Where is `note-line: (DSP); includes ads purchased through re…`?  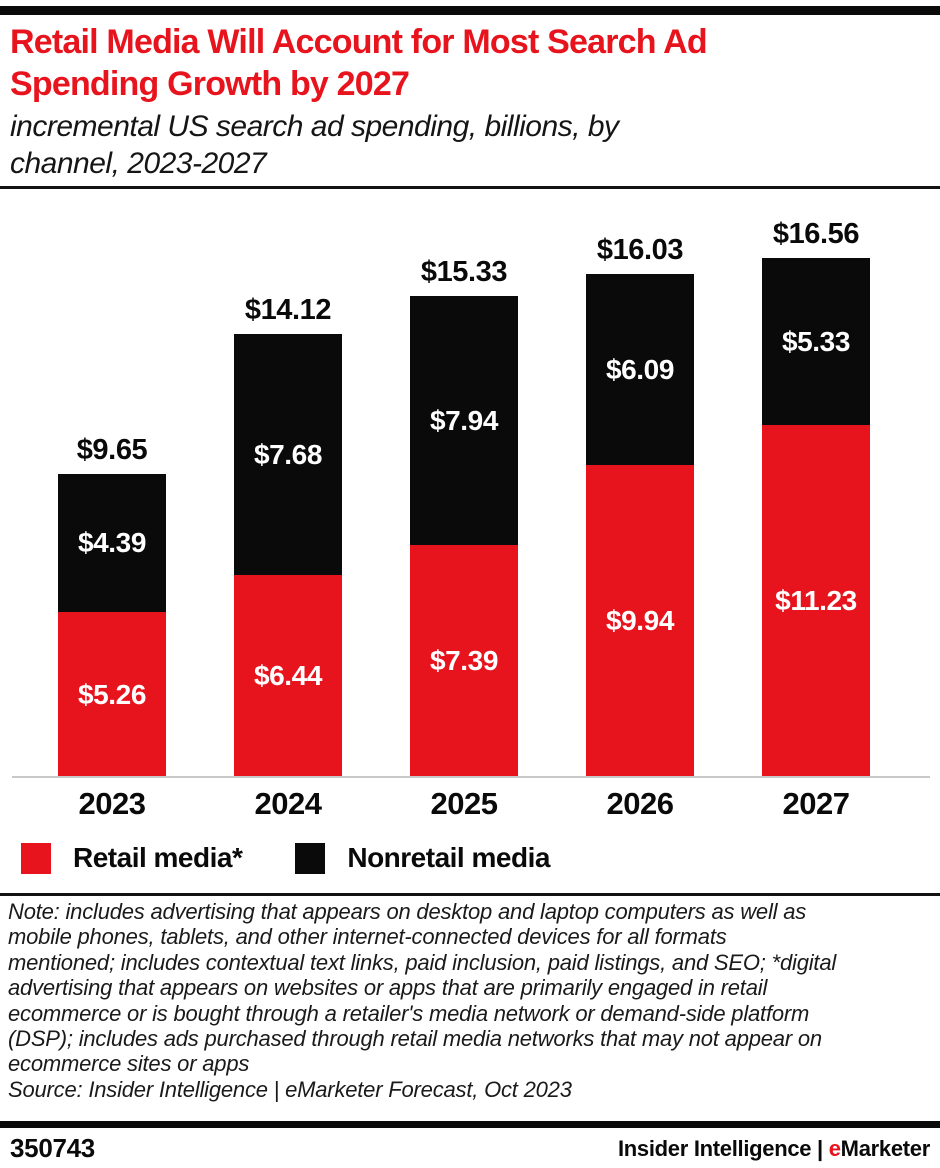
note-line: (DSP); includes ads purchased through re… is located at coordinates (415, 1039).